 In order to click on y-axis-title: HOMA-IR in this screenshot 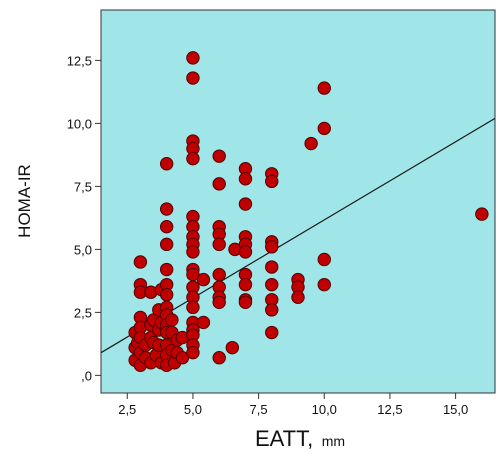, I will do `click(24, 201)`.